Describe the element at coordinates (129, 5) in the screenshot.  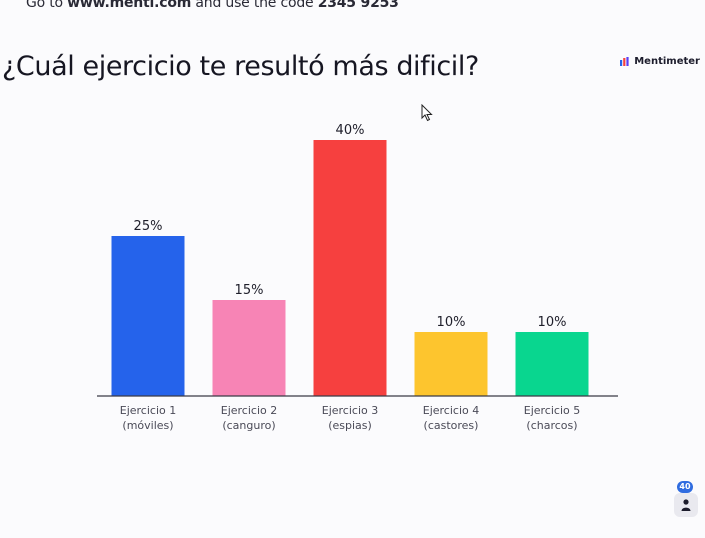
I see `join-url: www.menti.com` at that location.